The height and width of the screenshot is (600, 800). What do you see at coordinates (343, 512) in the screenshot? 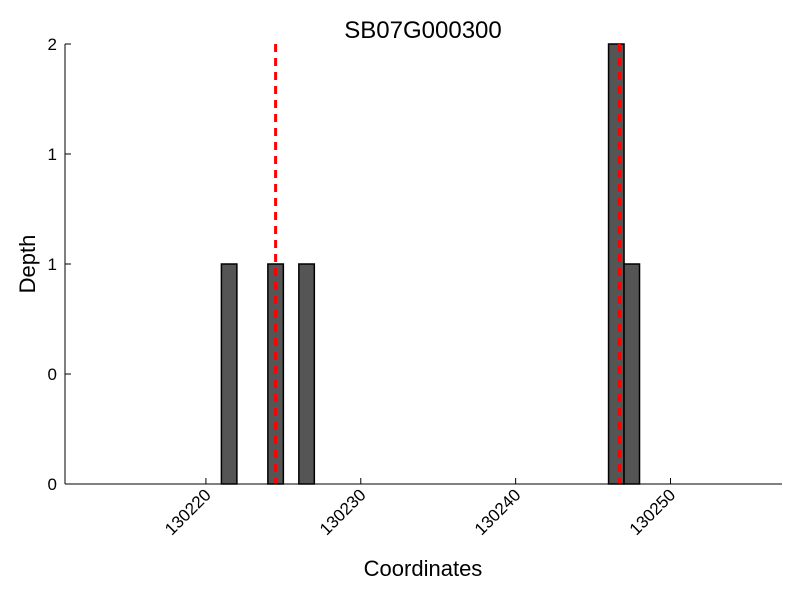
I see `x-tick-label: 130230` at bounding box center [343, 512].